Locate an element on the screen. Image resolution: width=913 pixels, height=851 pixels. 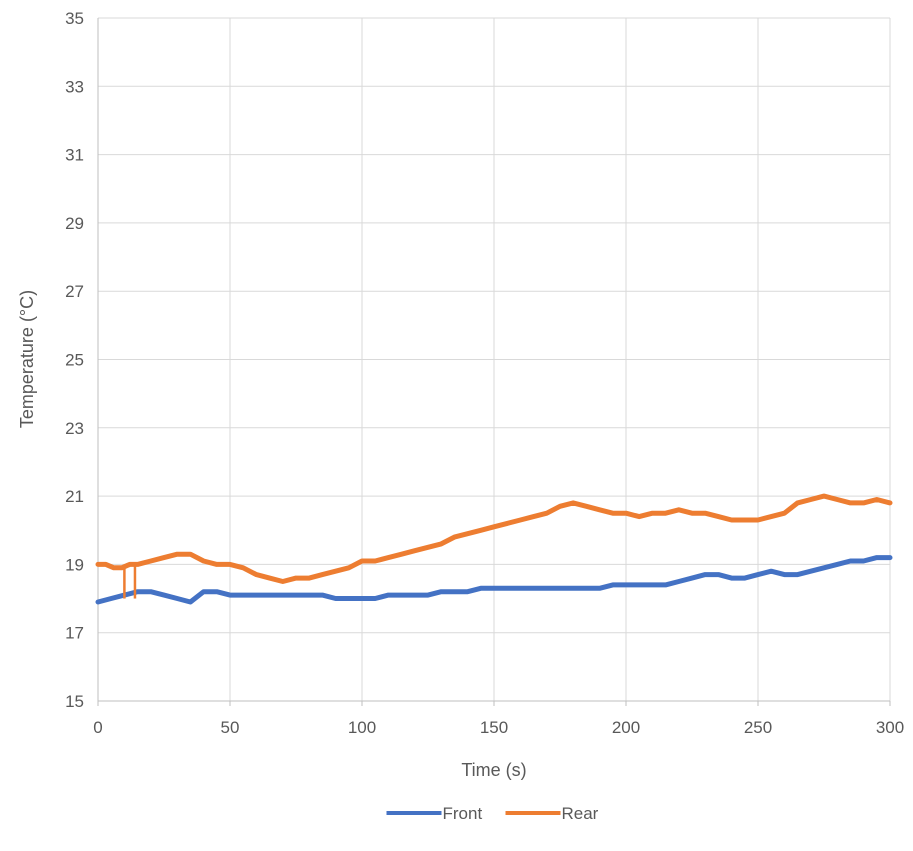
x-tick-labels: 0 50 100 150 200 250 300 is located at coordinates (498, 727).